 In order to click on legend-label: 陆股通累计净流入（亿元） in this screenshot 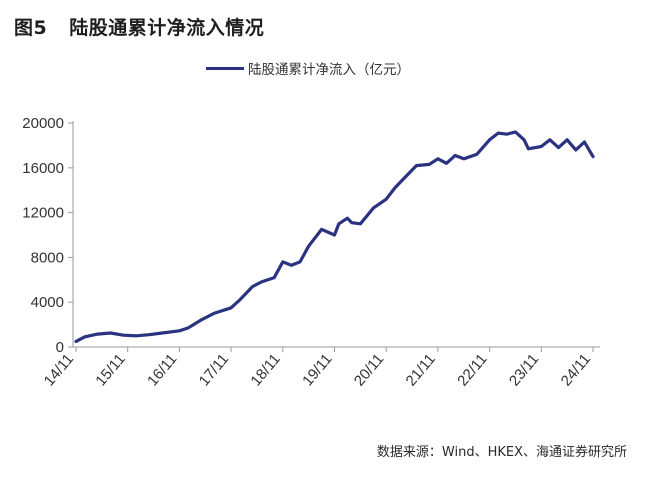, I will do `click(329, 70)`.